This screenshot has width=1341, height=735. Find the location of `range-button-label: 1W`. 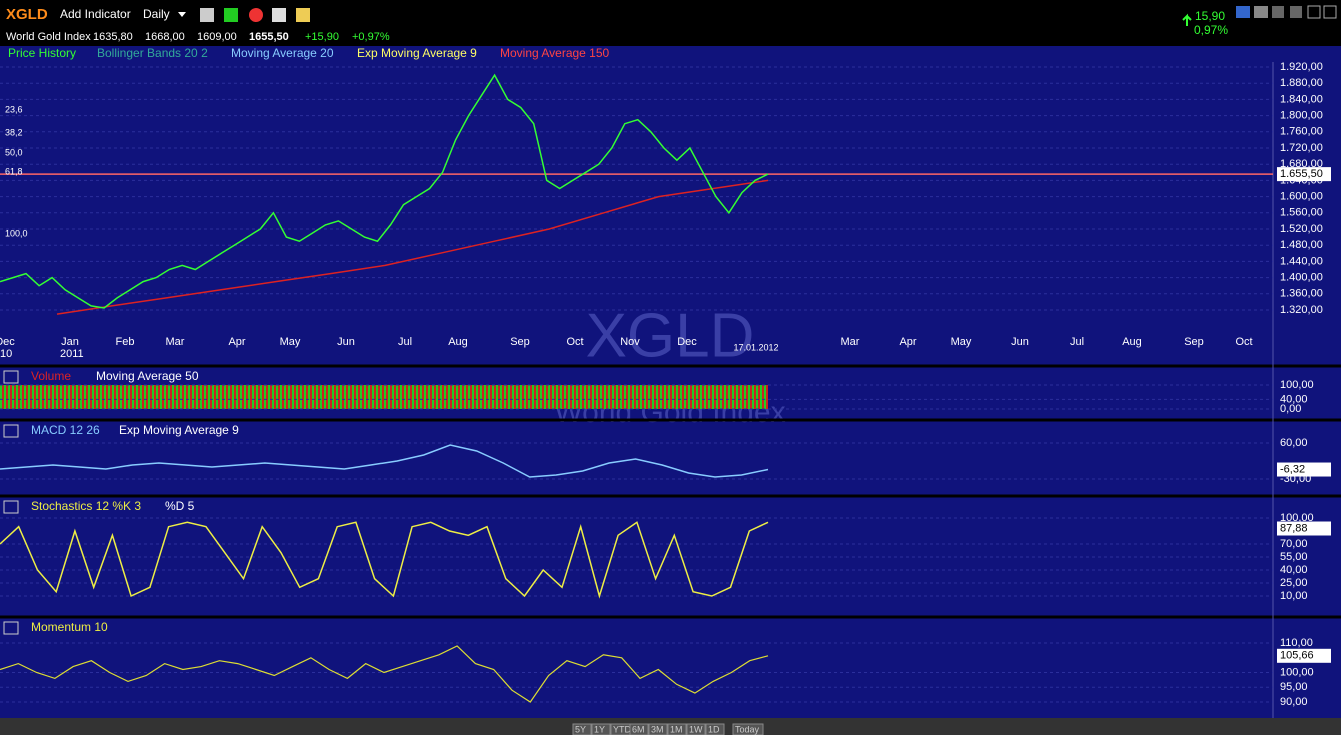

range-button-label: 1W is located at coordinates (696, 729).